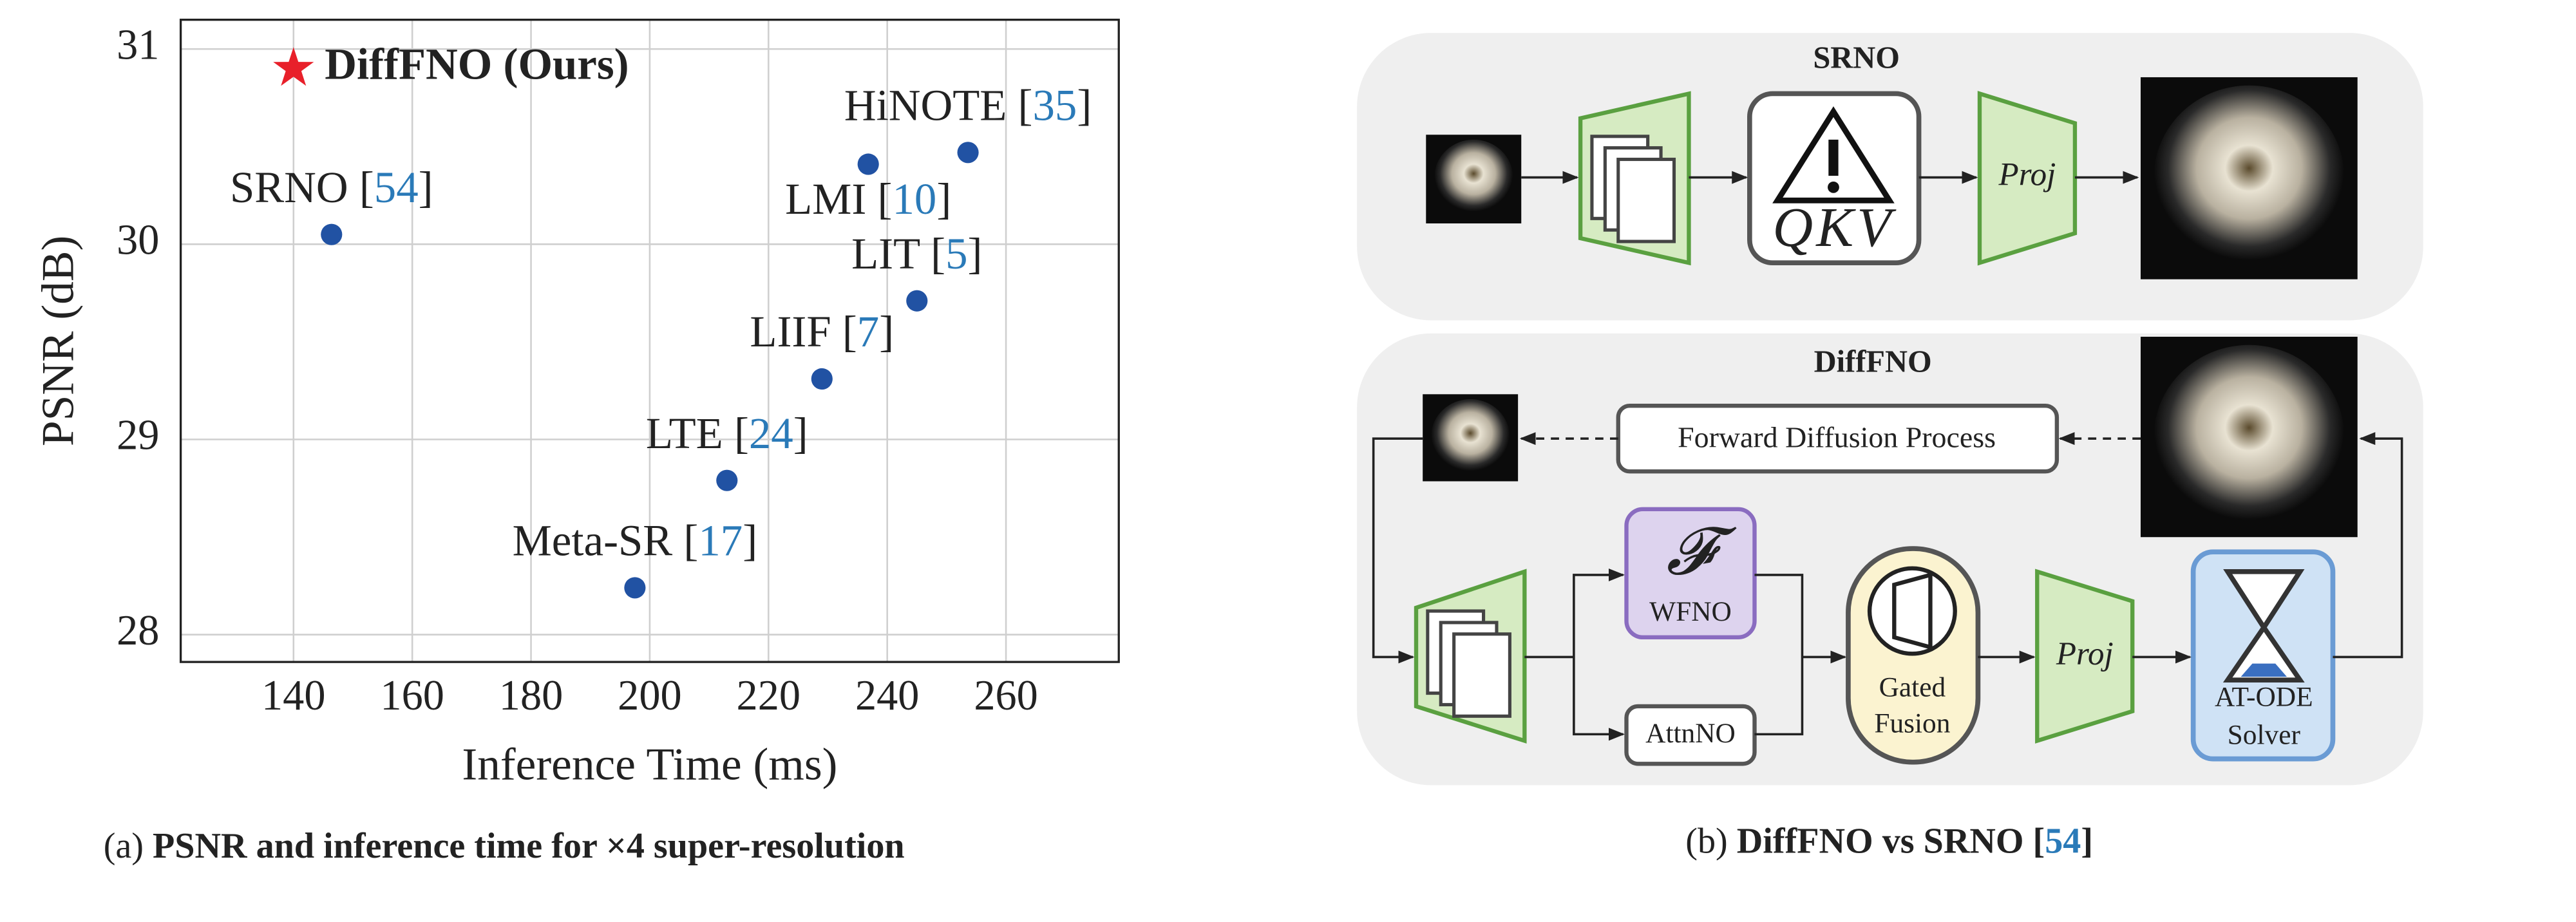 The width and height of the screenshot is (2576, 922). I want to click on x-tick-label: 160, so click(412, 695).